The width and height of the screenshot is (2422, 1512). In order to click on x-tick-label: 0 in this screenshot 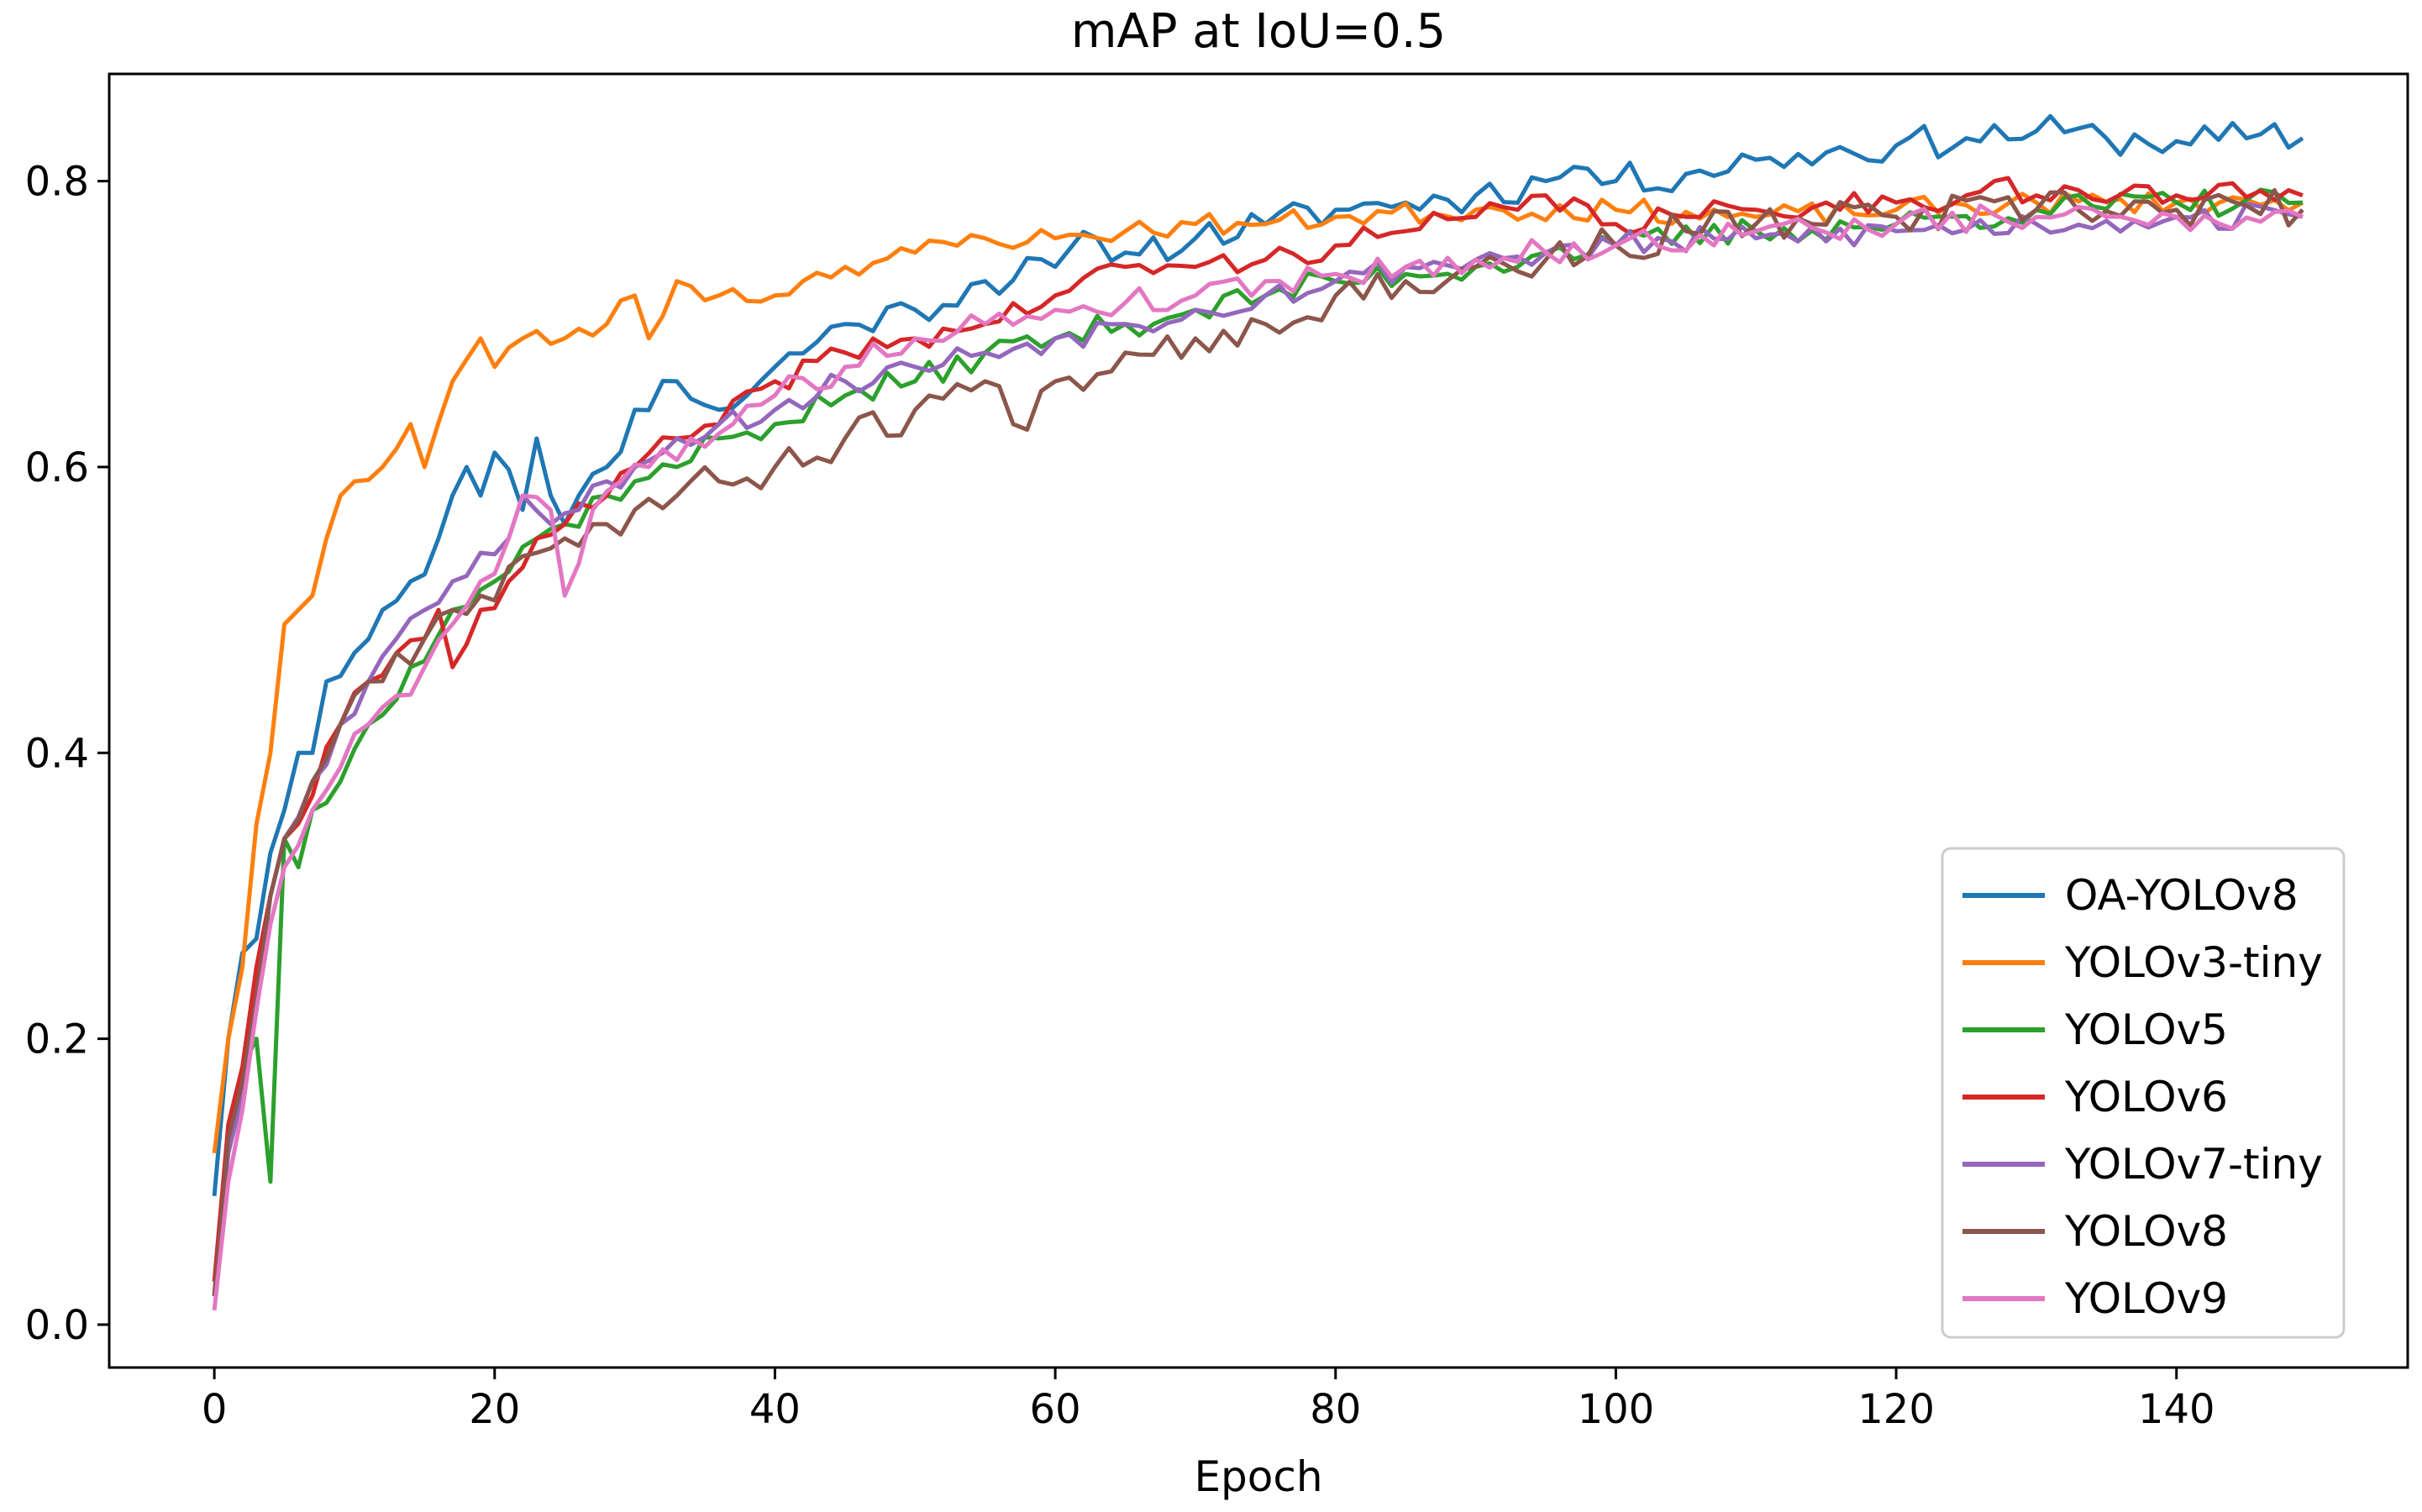, I will do `click(215, 1409)`.